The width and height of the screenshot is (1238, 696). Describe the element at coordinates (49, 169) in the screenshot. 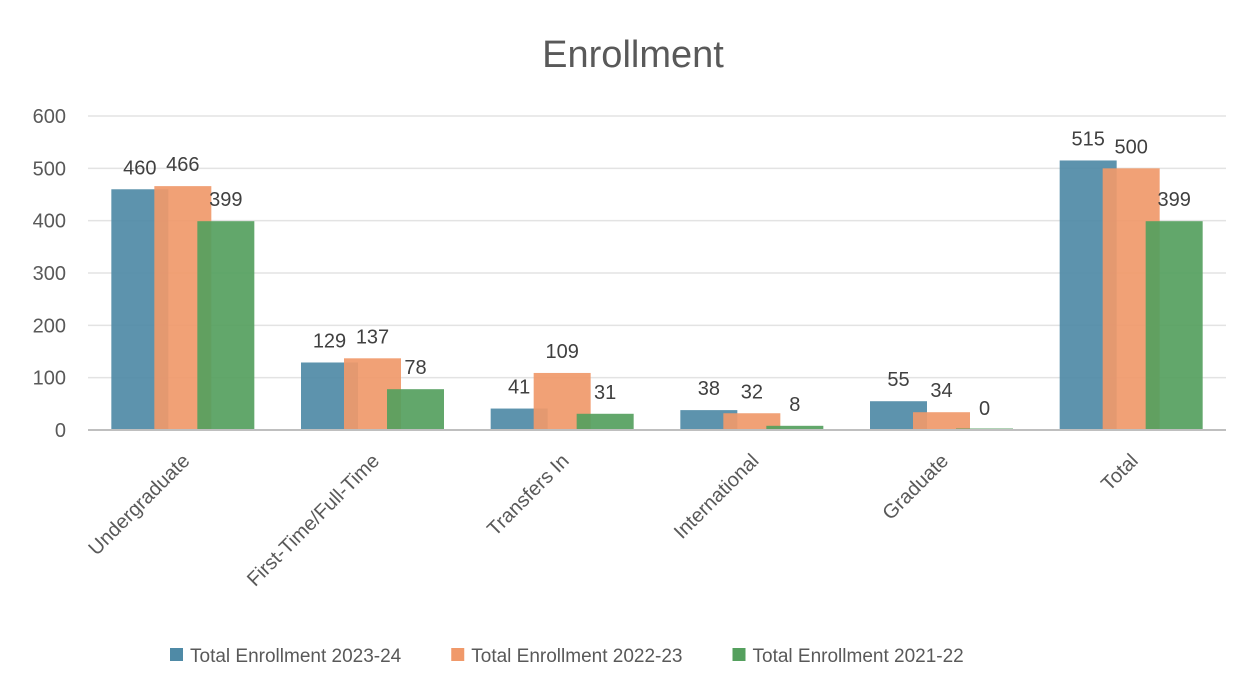

I see `y-tick-label: 500` at that location.